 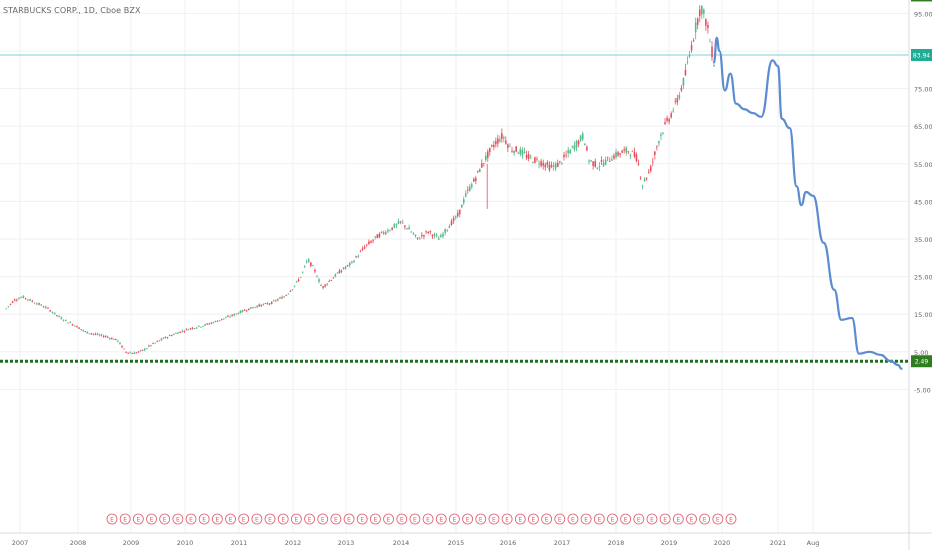 I want to click on x-tick-label: 2017, so click(x=562, y=543).